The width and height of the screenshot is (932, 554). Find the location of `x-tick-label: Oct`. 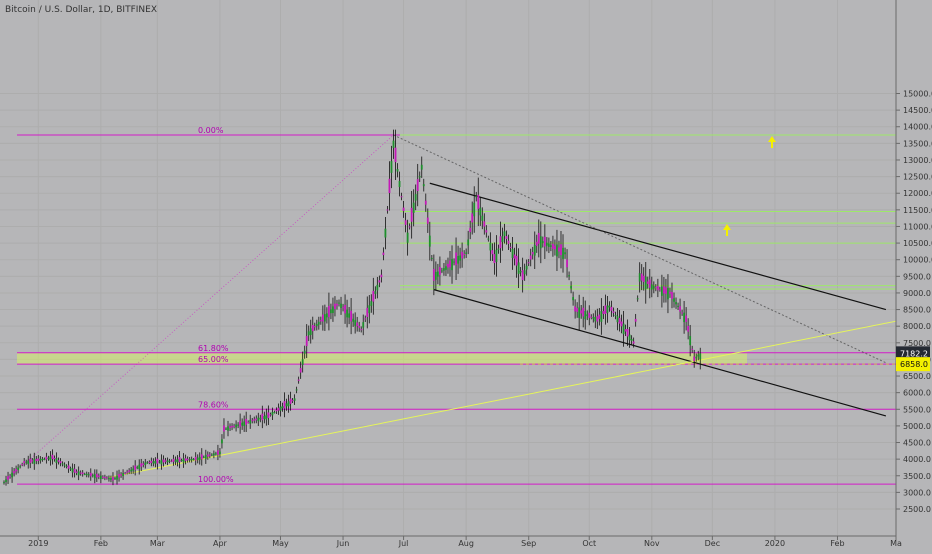

x-tick-label: Oct is located at coordinates (589, 543).